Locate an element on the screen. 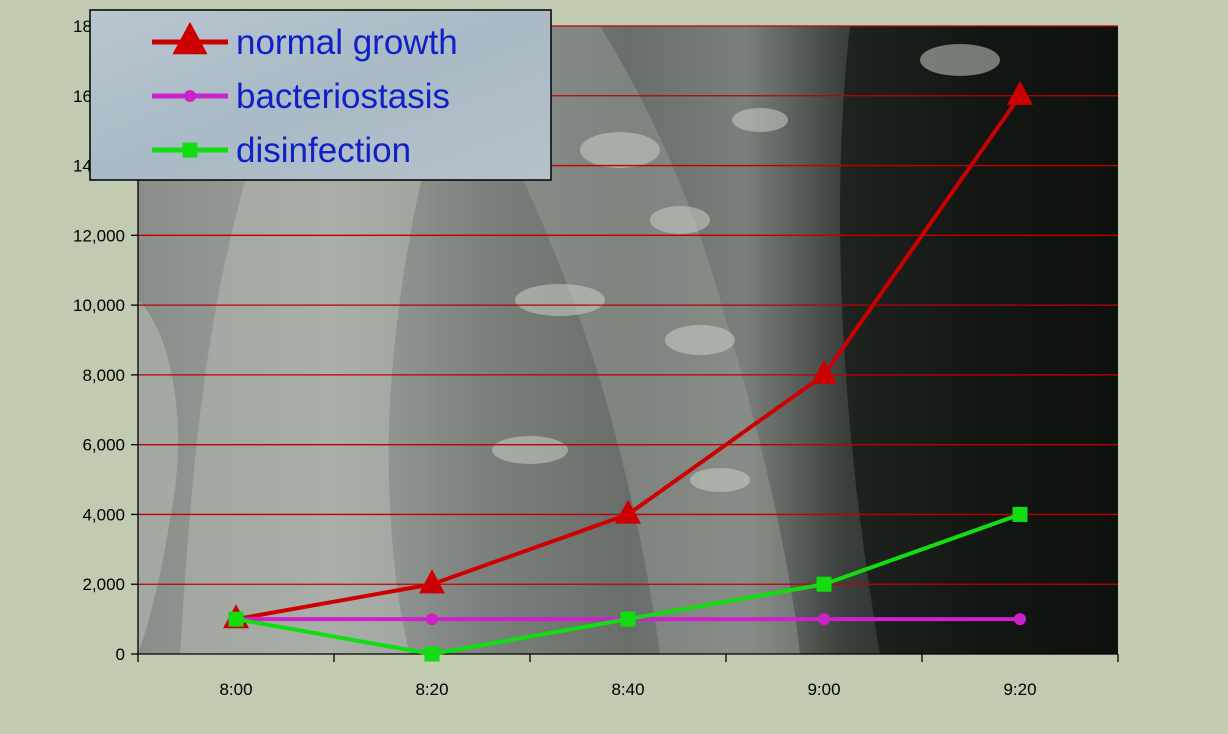 The width and height of the screenshot is (1228, 734). x-tick-label: 8:40 is located at coordinates (627, 689).